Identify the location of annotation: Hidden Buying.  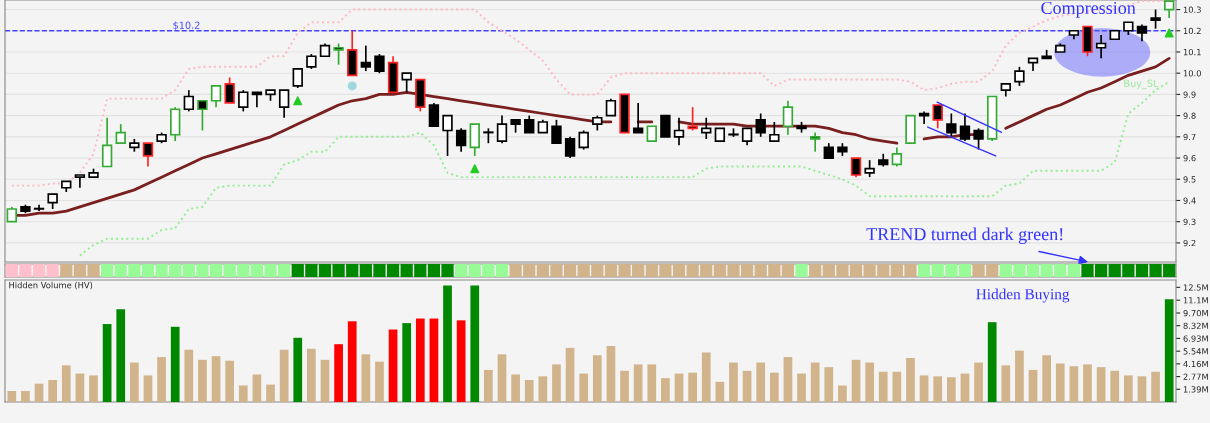
(1023, 295).